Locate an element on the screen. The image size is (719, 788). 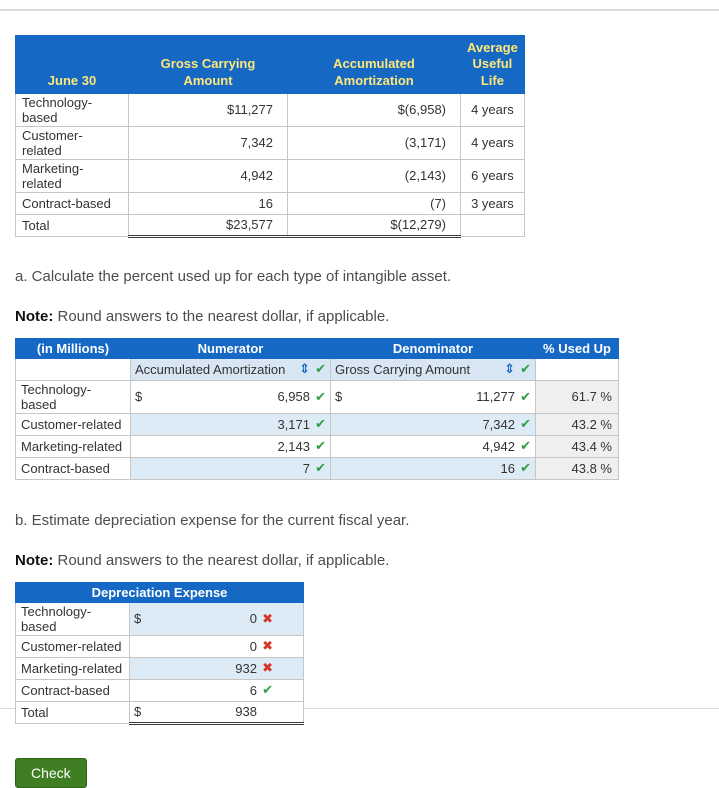
numerator-account-select: Accumulated Amortization ⇕ ✔ is located at coordinates (230, 369).